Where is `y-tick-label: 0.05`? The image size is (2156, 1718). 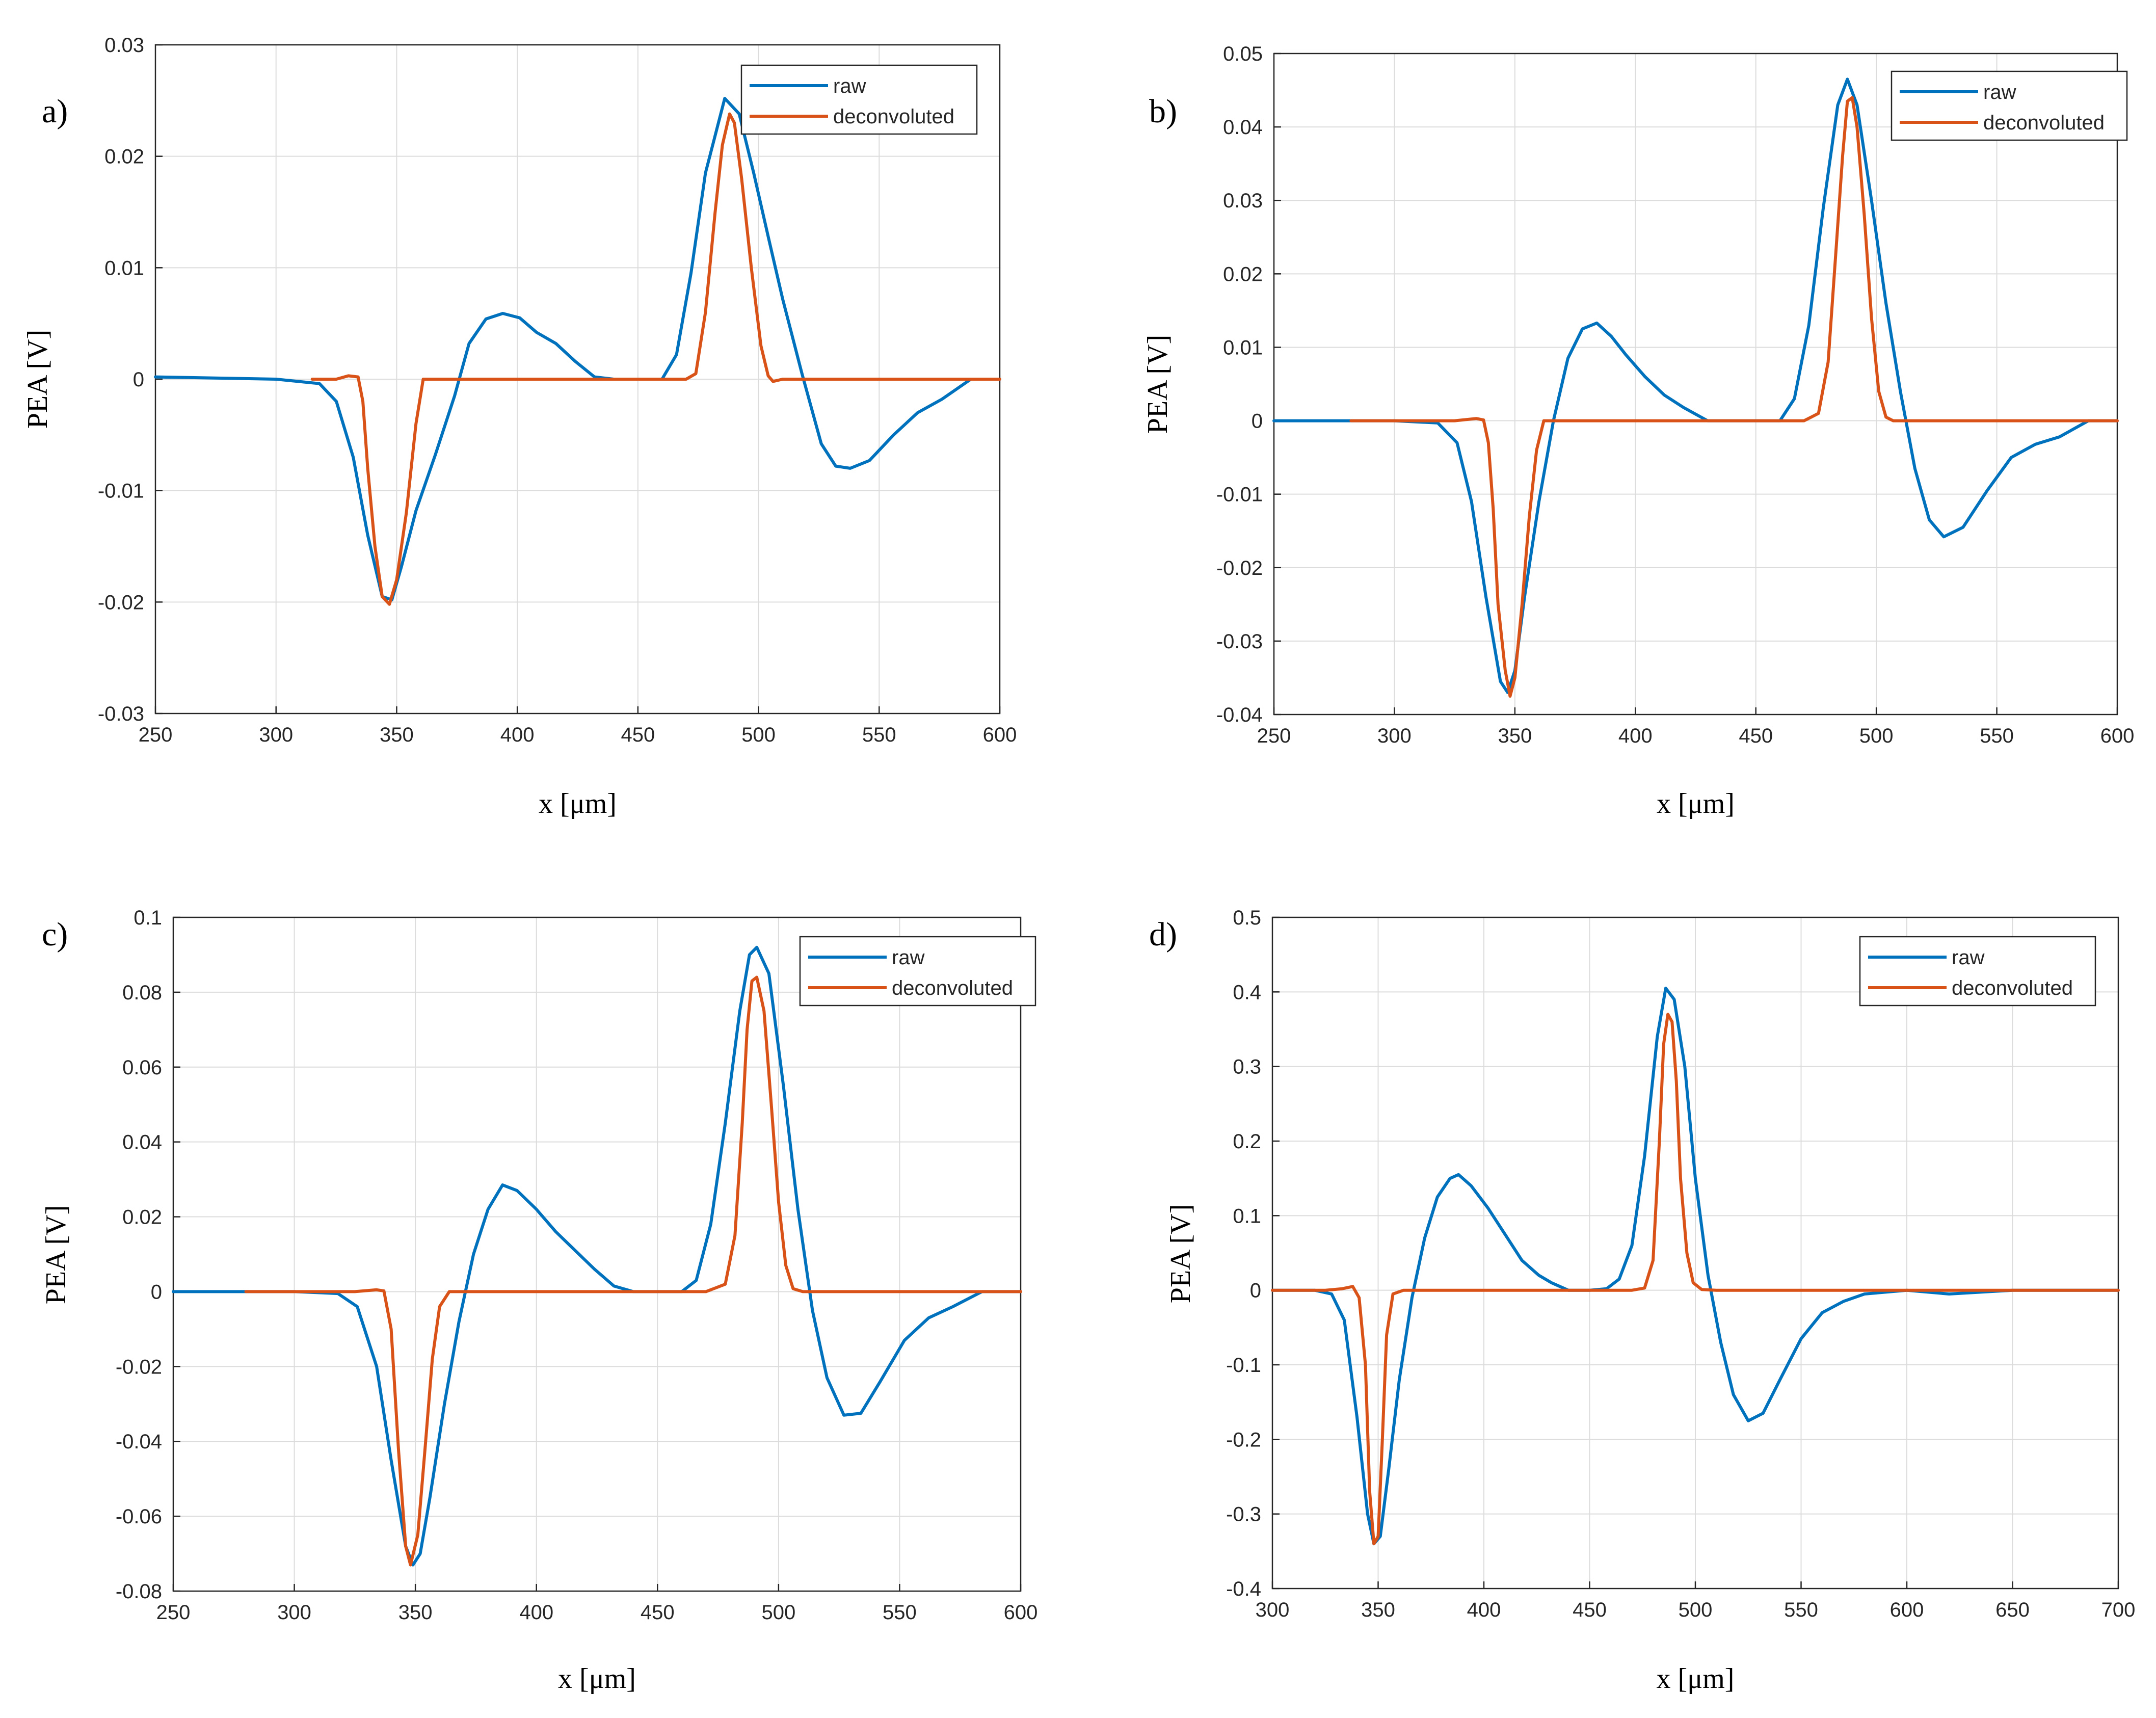
y-tick-label: 0.05 is located at coordinates (1243, 54).